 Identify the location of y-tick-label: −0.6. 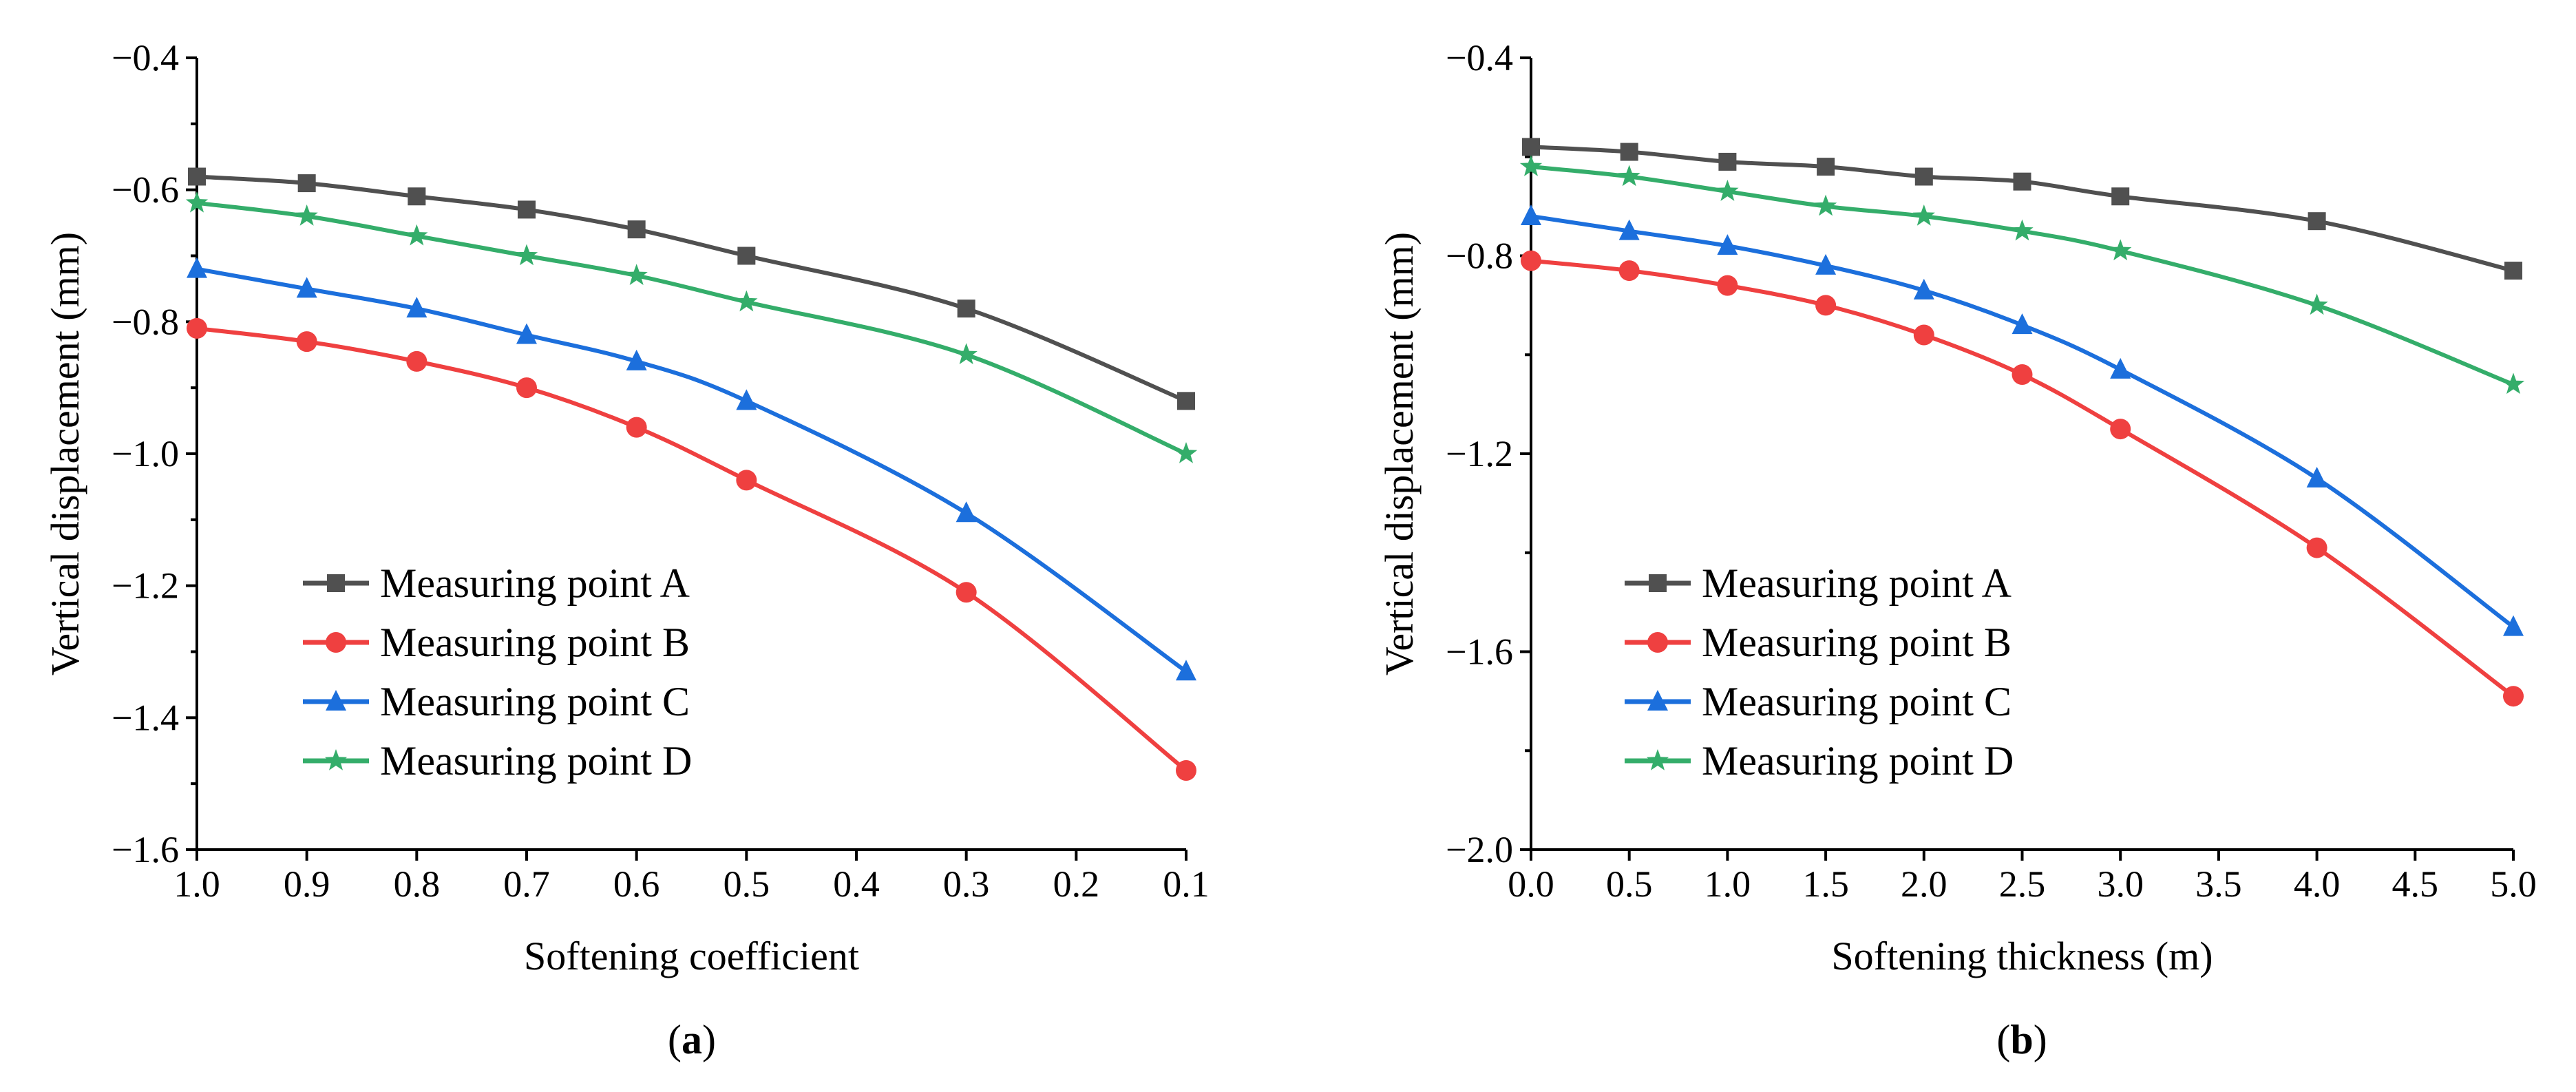
(146, 190).